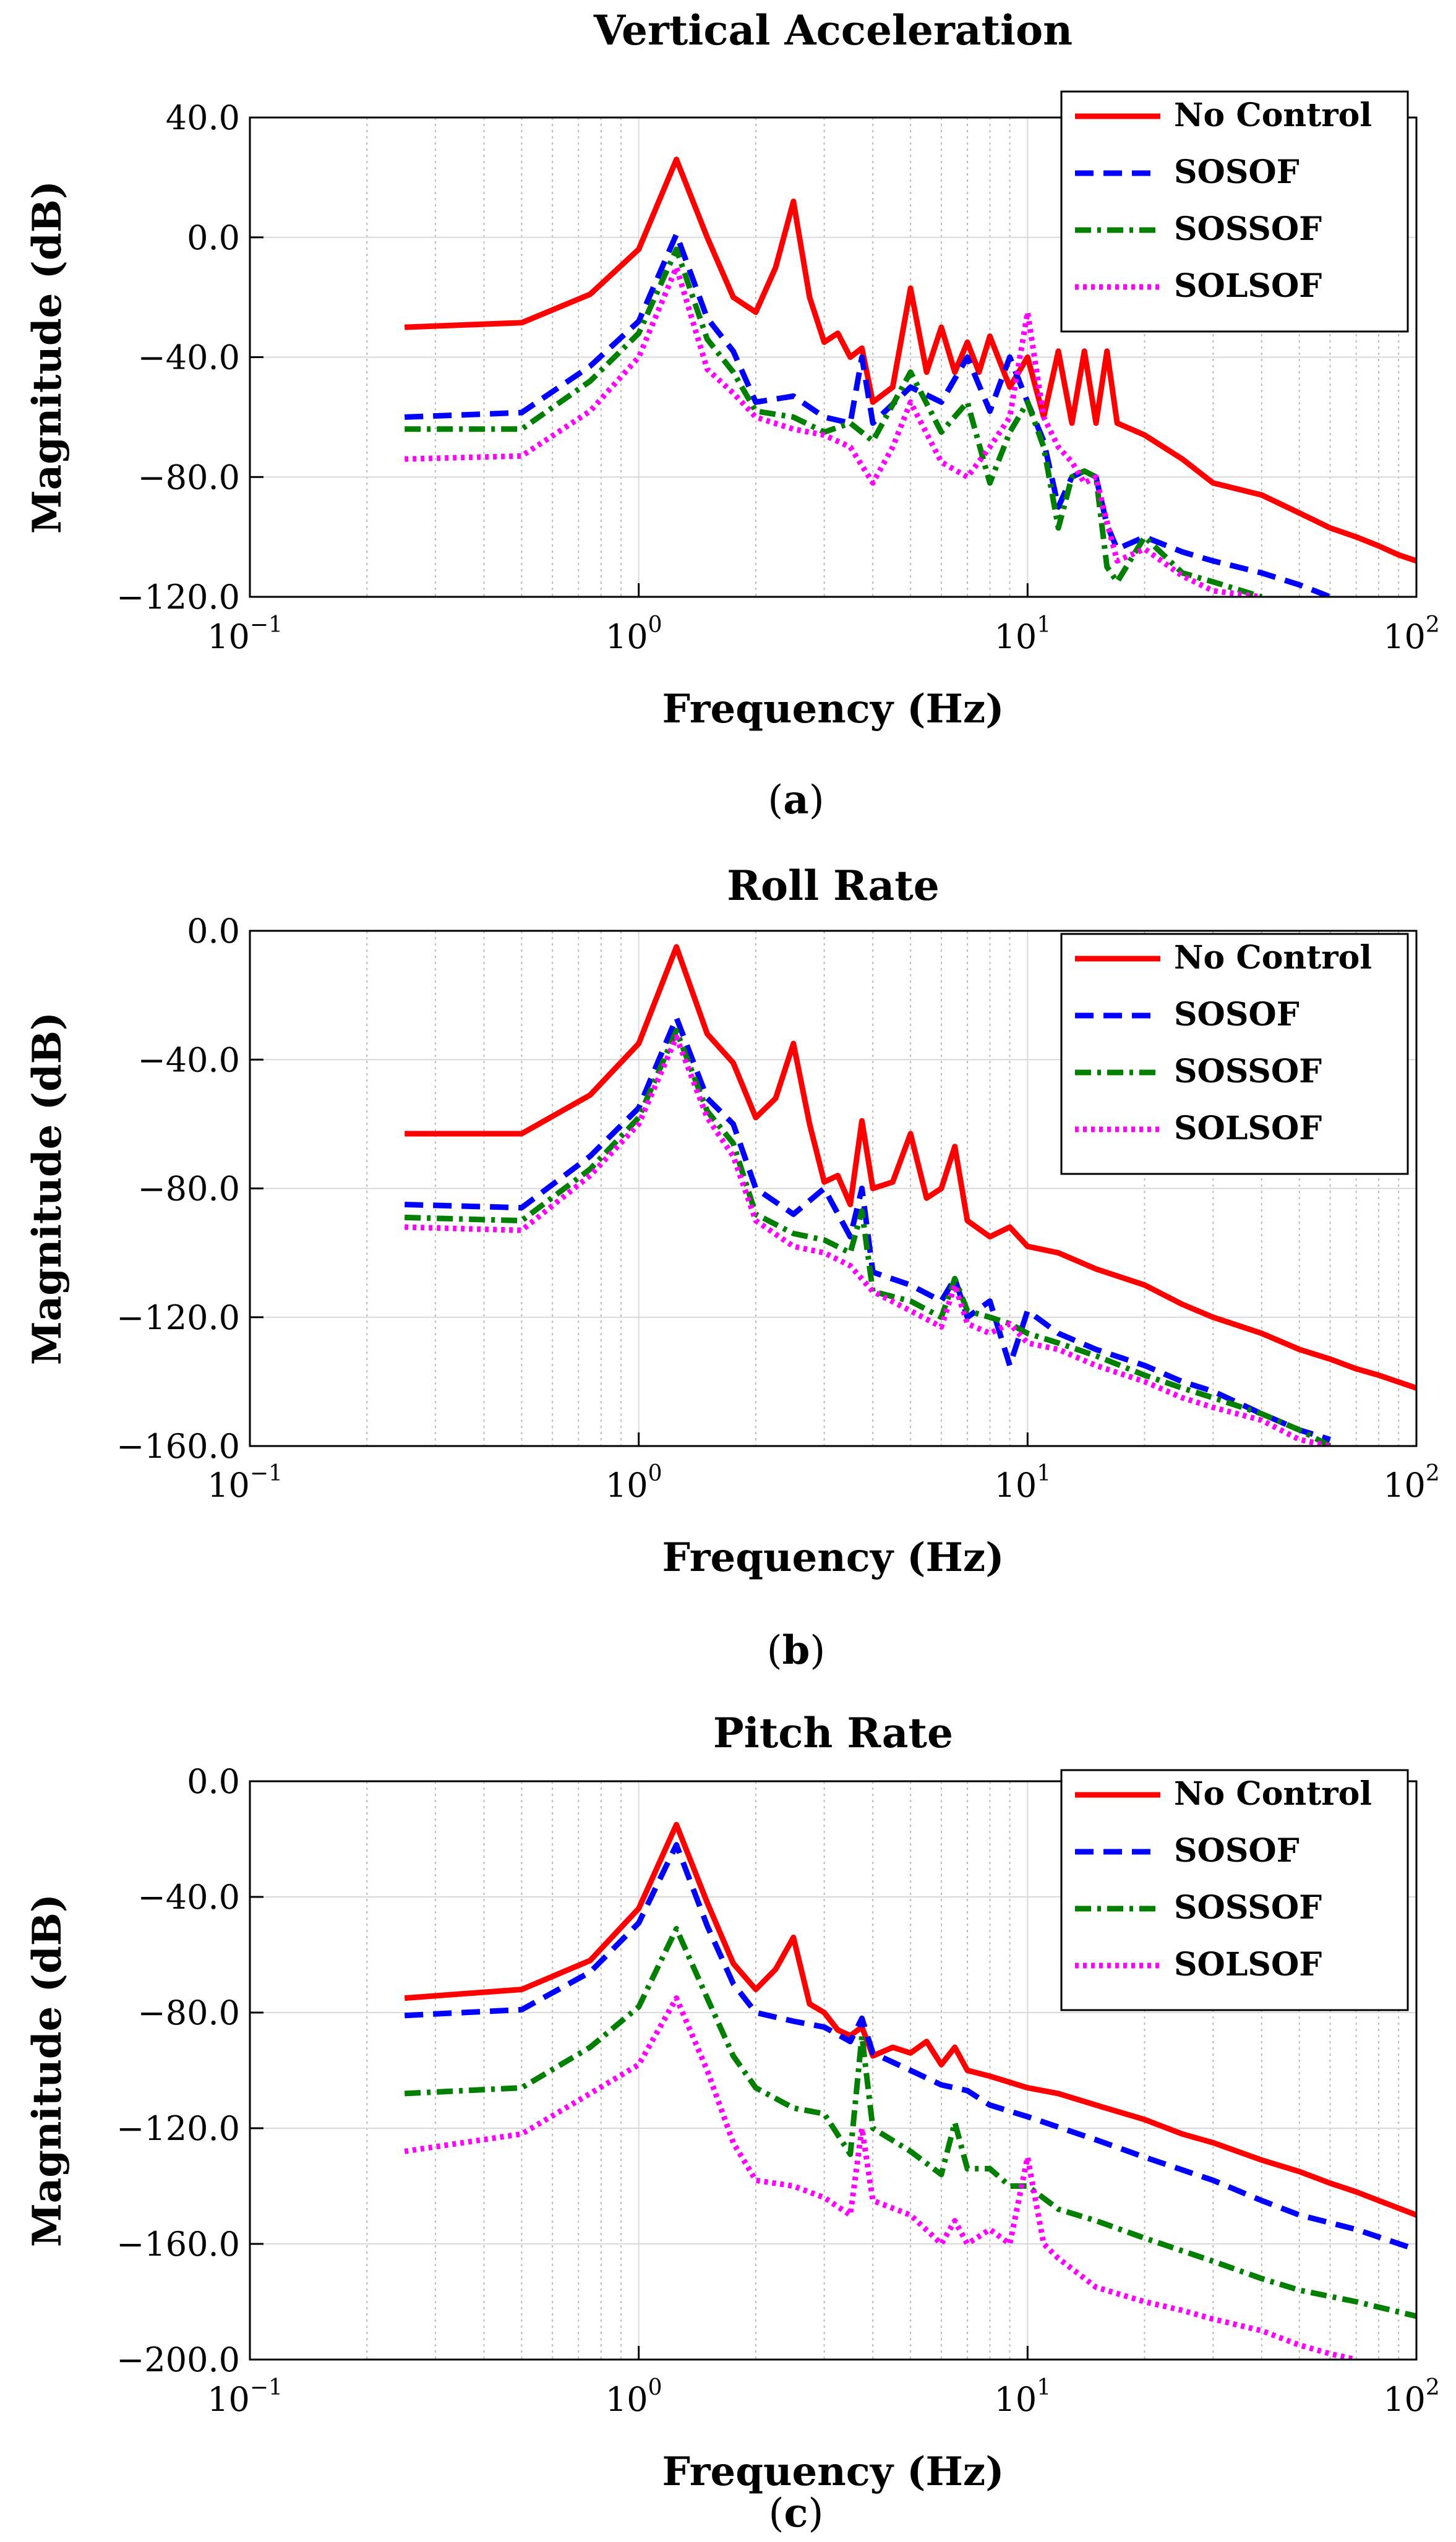 Image resolution: width=1456 pixels, height=2542 pixels. I want to click on panel-caption: (a), so click(796, 800).